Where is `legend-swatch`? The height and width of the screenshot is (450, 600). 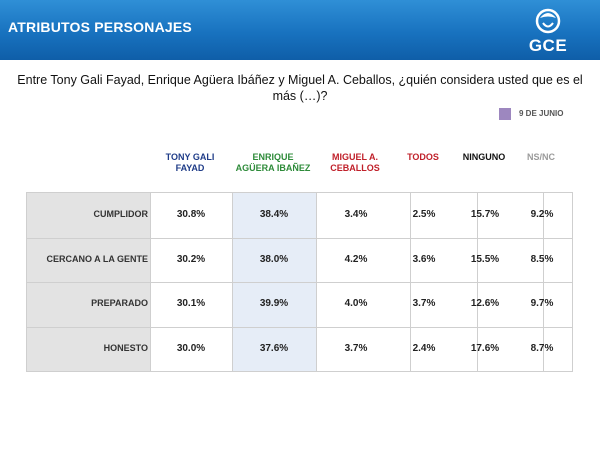
legend-swatch is located at coordinates (505, 114).